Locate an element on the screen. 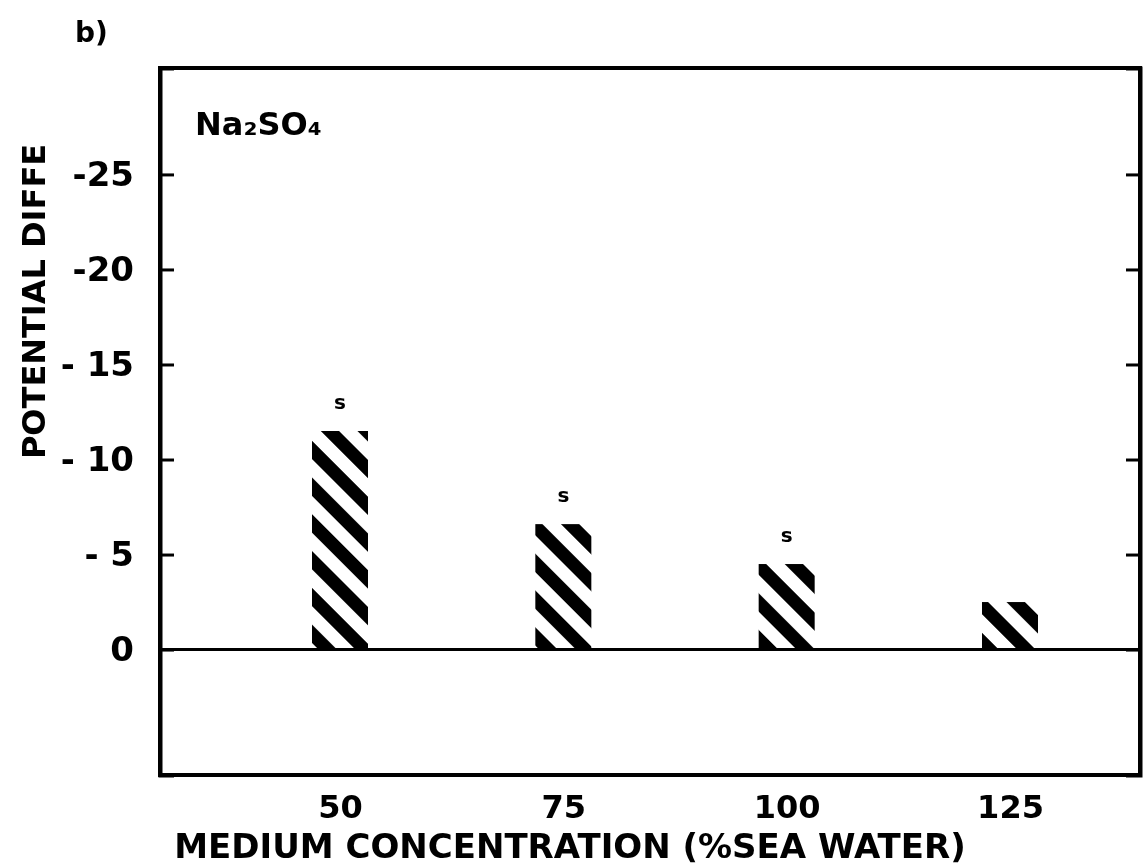  y-tick-label: - 15 is located at coordinates (97, 363).